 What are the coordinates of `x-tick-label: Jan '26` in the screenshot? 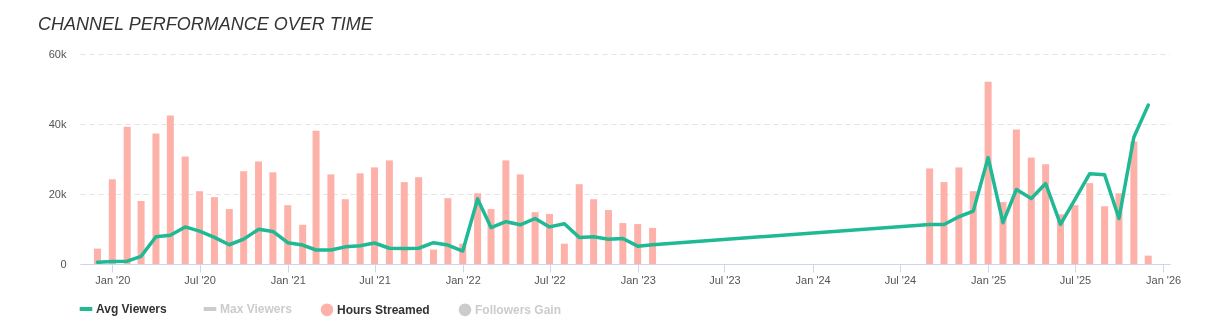 It's located at (1164, 279).